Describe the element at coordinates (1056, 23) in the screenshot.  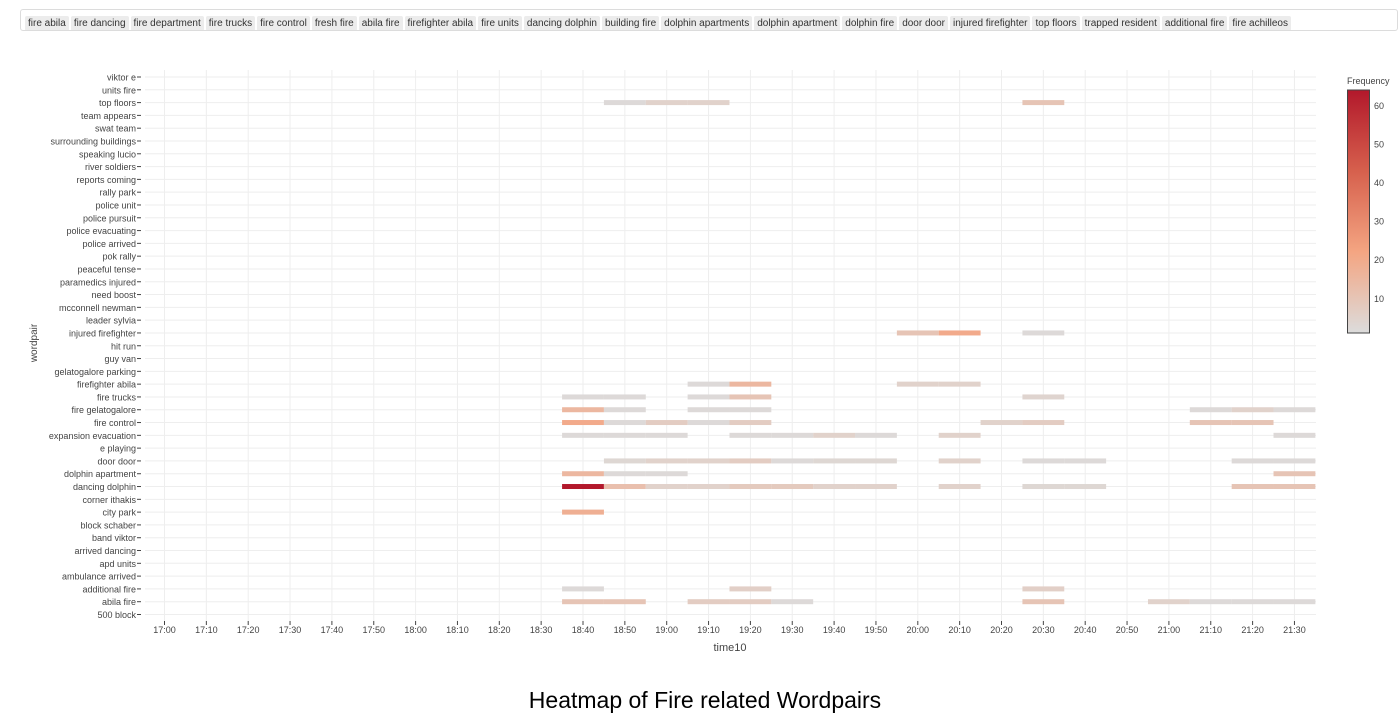
I see `filter-tag: top floors` at that location.